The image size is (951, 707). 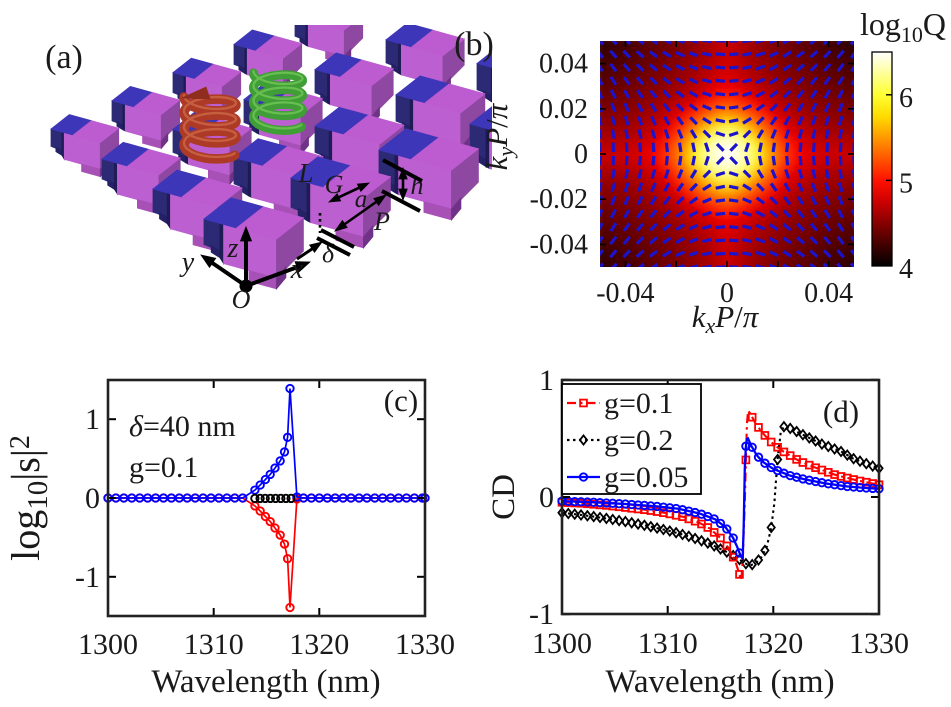 What do you see at coordinates (559, 199) in the screenshot?
I see `svg-text: -0.02` at bounding box center [559, 199].